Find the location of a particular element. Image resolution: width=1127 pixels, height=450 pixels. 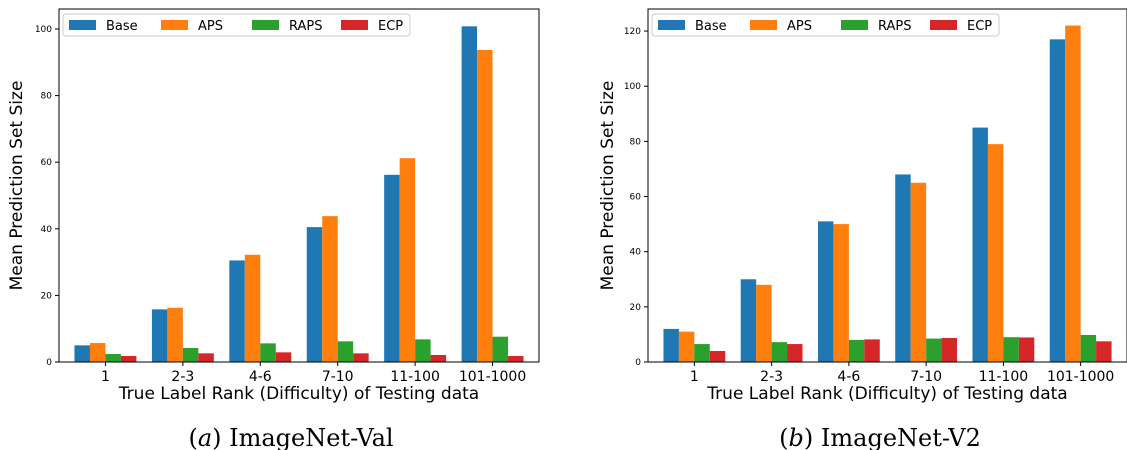

caption-letter: b is located at coordinates (796, 437).